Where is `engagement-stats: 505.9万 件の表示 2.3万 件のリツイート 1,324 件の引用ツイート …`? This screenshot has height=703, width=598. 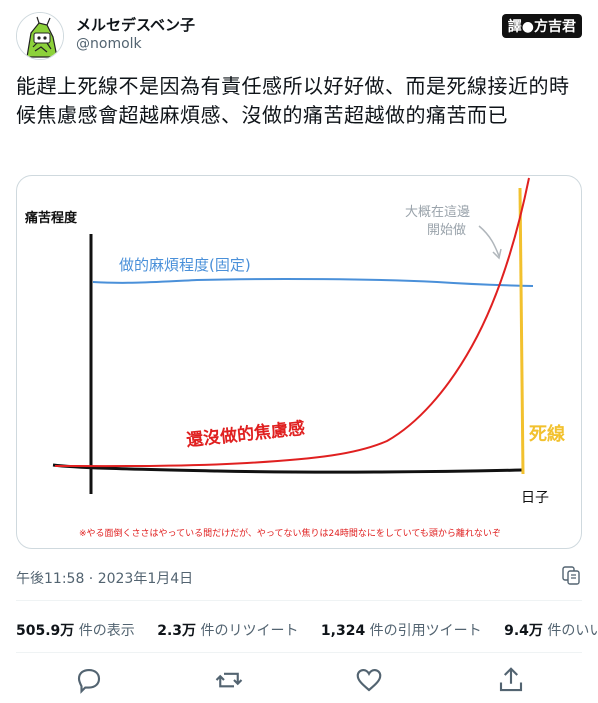
engagement-stats: 505.9万 件の表示 2.3万 件のリツイート 1,324 件の引用ツイート … is located at coordinates (307, 630).